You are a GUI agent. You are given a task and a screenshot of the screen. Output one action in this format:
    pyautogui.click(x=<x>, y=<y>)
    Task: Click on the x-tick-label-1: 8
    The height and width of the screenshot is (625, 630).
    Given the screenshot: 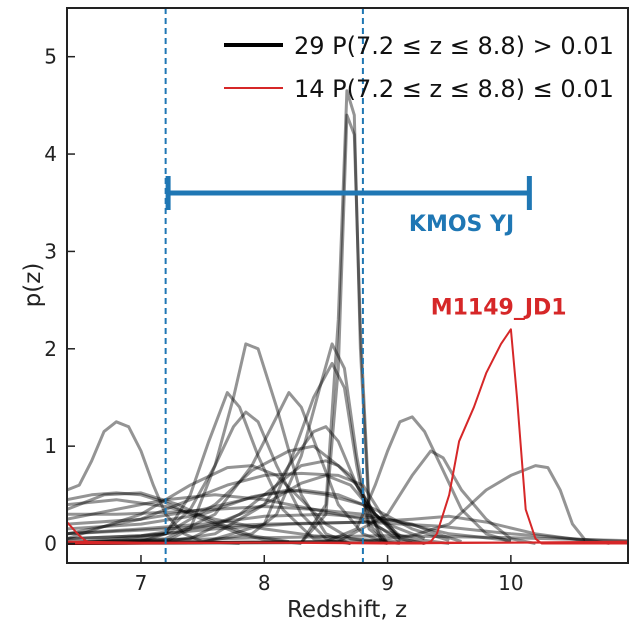 What is the action you would take?
    pyautogui.click(x=264, y=583)
    